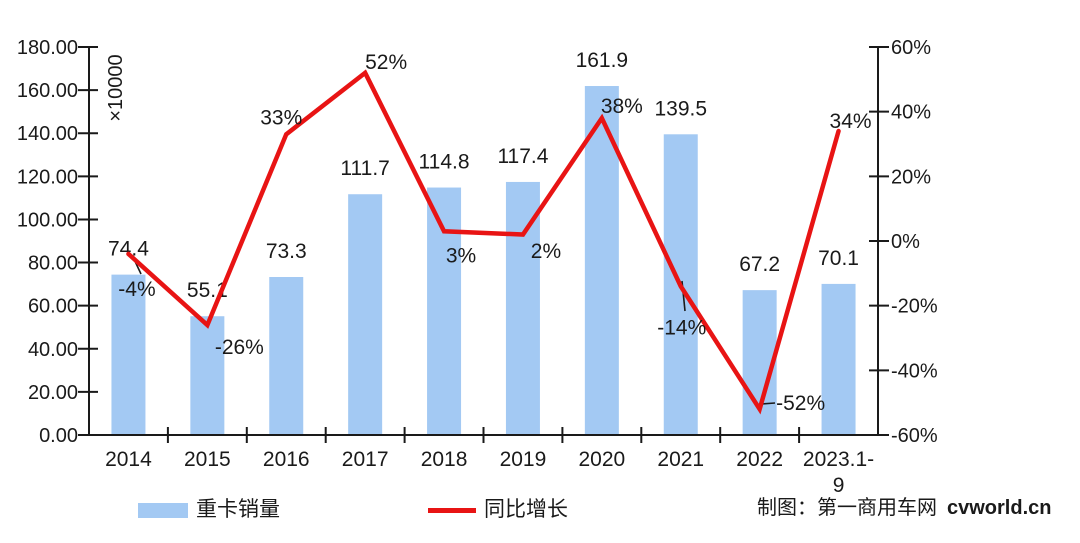 The height and width of the screenshot is (543, 1080). What do you see at coordinates (286, 251) in the screenshot?
I see `bar-value-label: 73.3` at bounding box center [286, 251].